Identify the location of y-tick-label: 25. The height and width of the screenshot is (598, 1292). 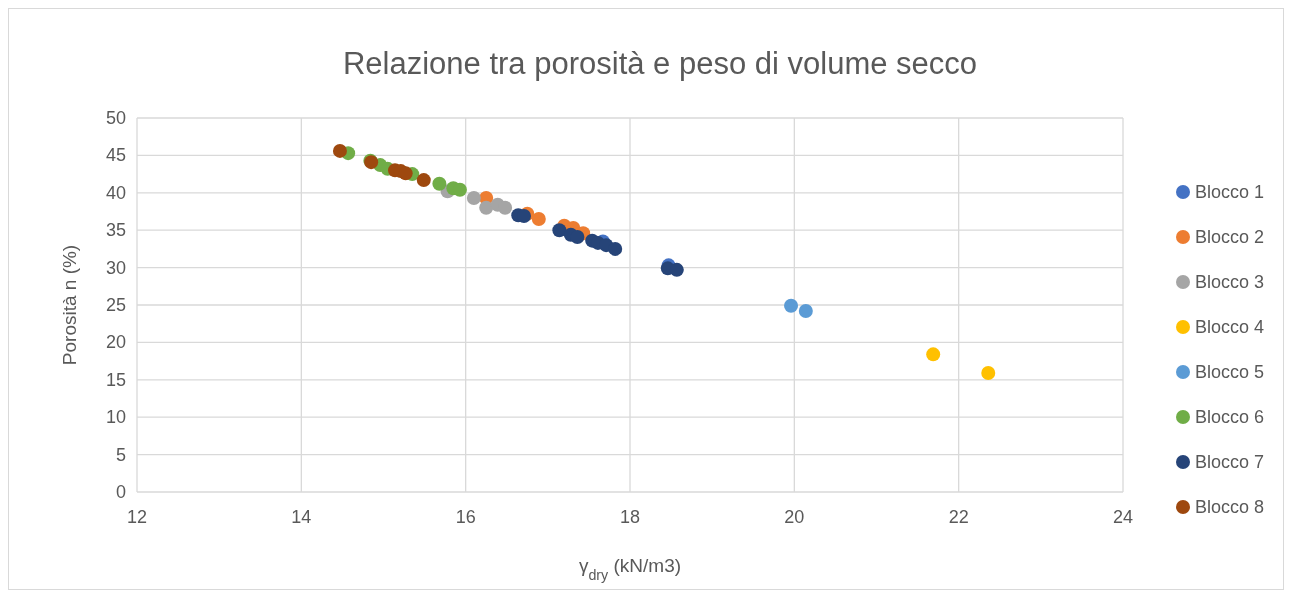
(115, 305).